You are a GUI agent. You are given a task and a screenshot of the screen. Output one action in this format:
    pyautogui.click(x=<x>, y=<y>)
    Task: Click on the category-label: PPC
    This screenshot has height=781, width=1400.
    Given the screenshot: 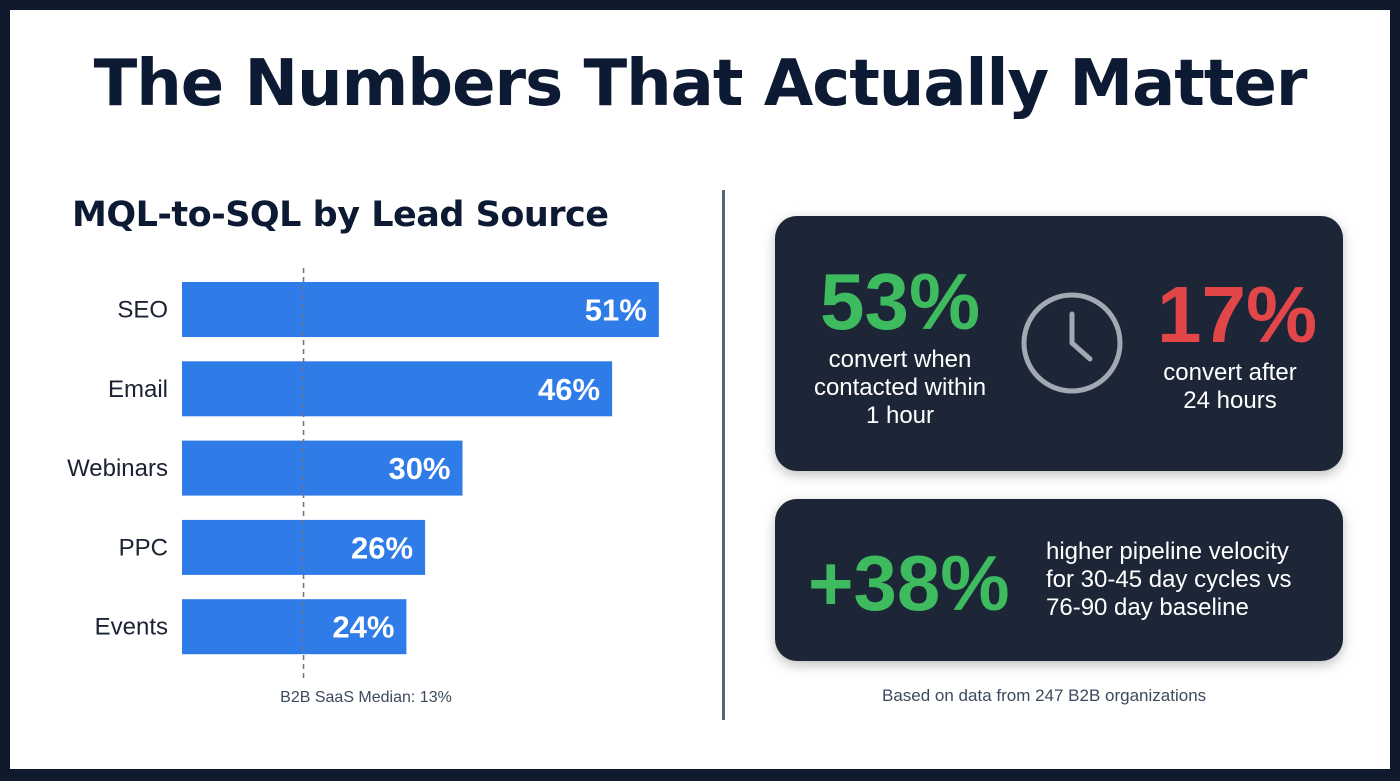 What is the action you would take?
    pyautogui.click(x=143, y=547)
    